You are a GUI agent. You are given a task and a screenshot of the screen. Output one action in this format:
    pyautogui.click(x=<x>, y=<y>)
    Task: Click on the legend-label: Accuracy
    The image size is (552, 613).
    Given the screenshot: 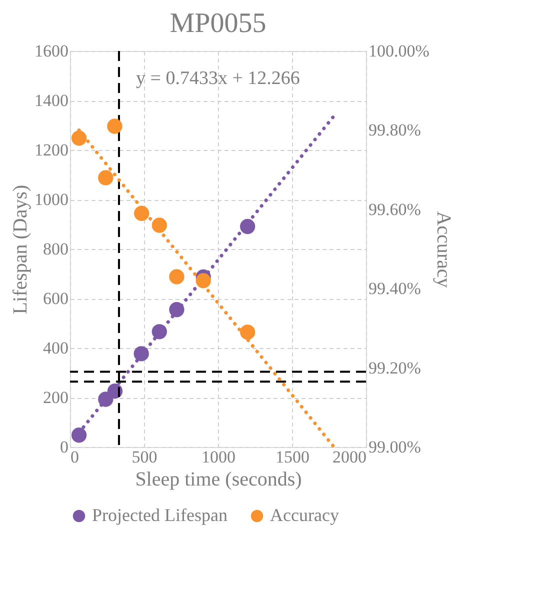 What is the action you would take?
    pyautogui.click(x=304, y=515)
    